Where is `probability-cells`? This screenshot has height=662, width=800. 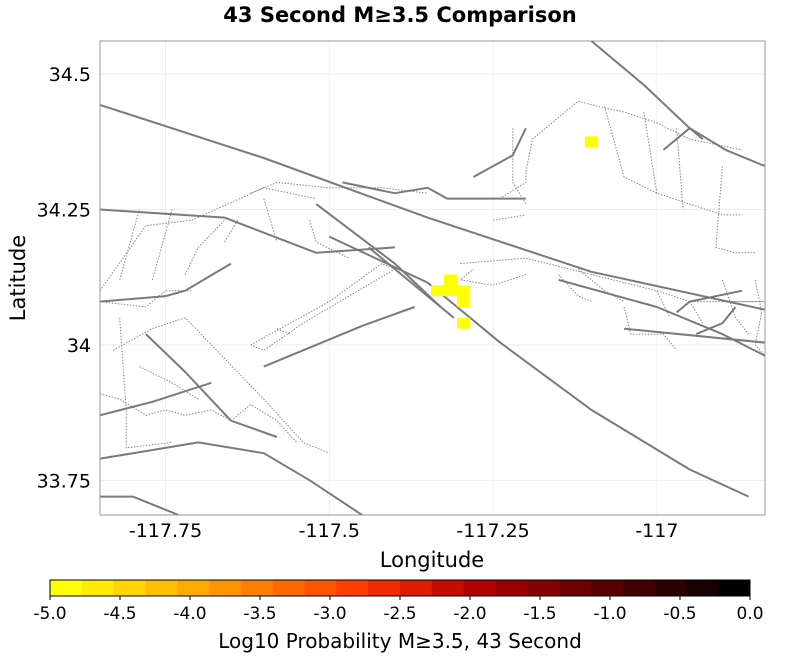
probability-cells is located at coordinates (514, 232).